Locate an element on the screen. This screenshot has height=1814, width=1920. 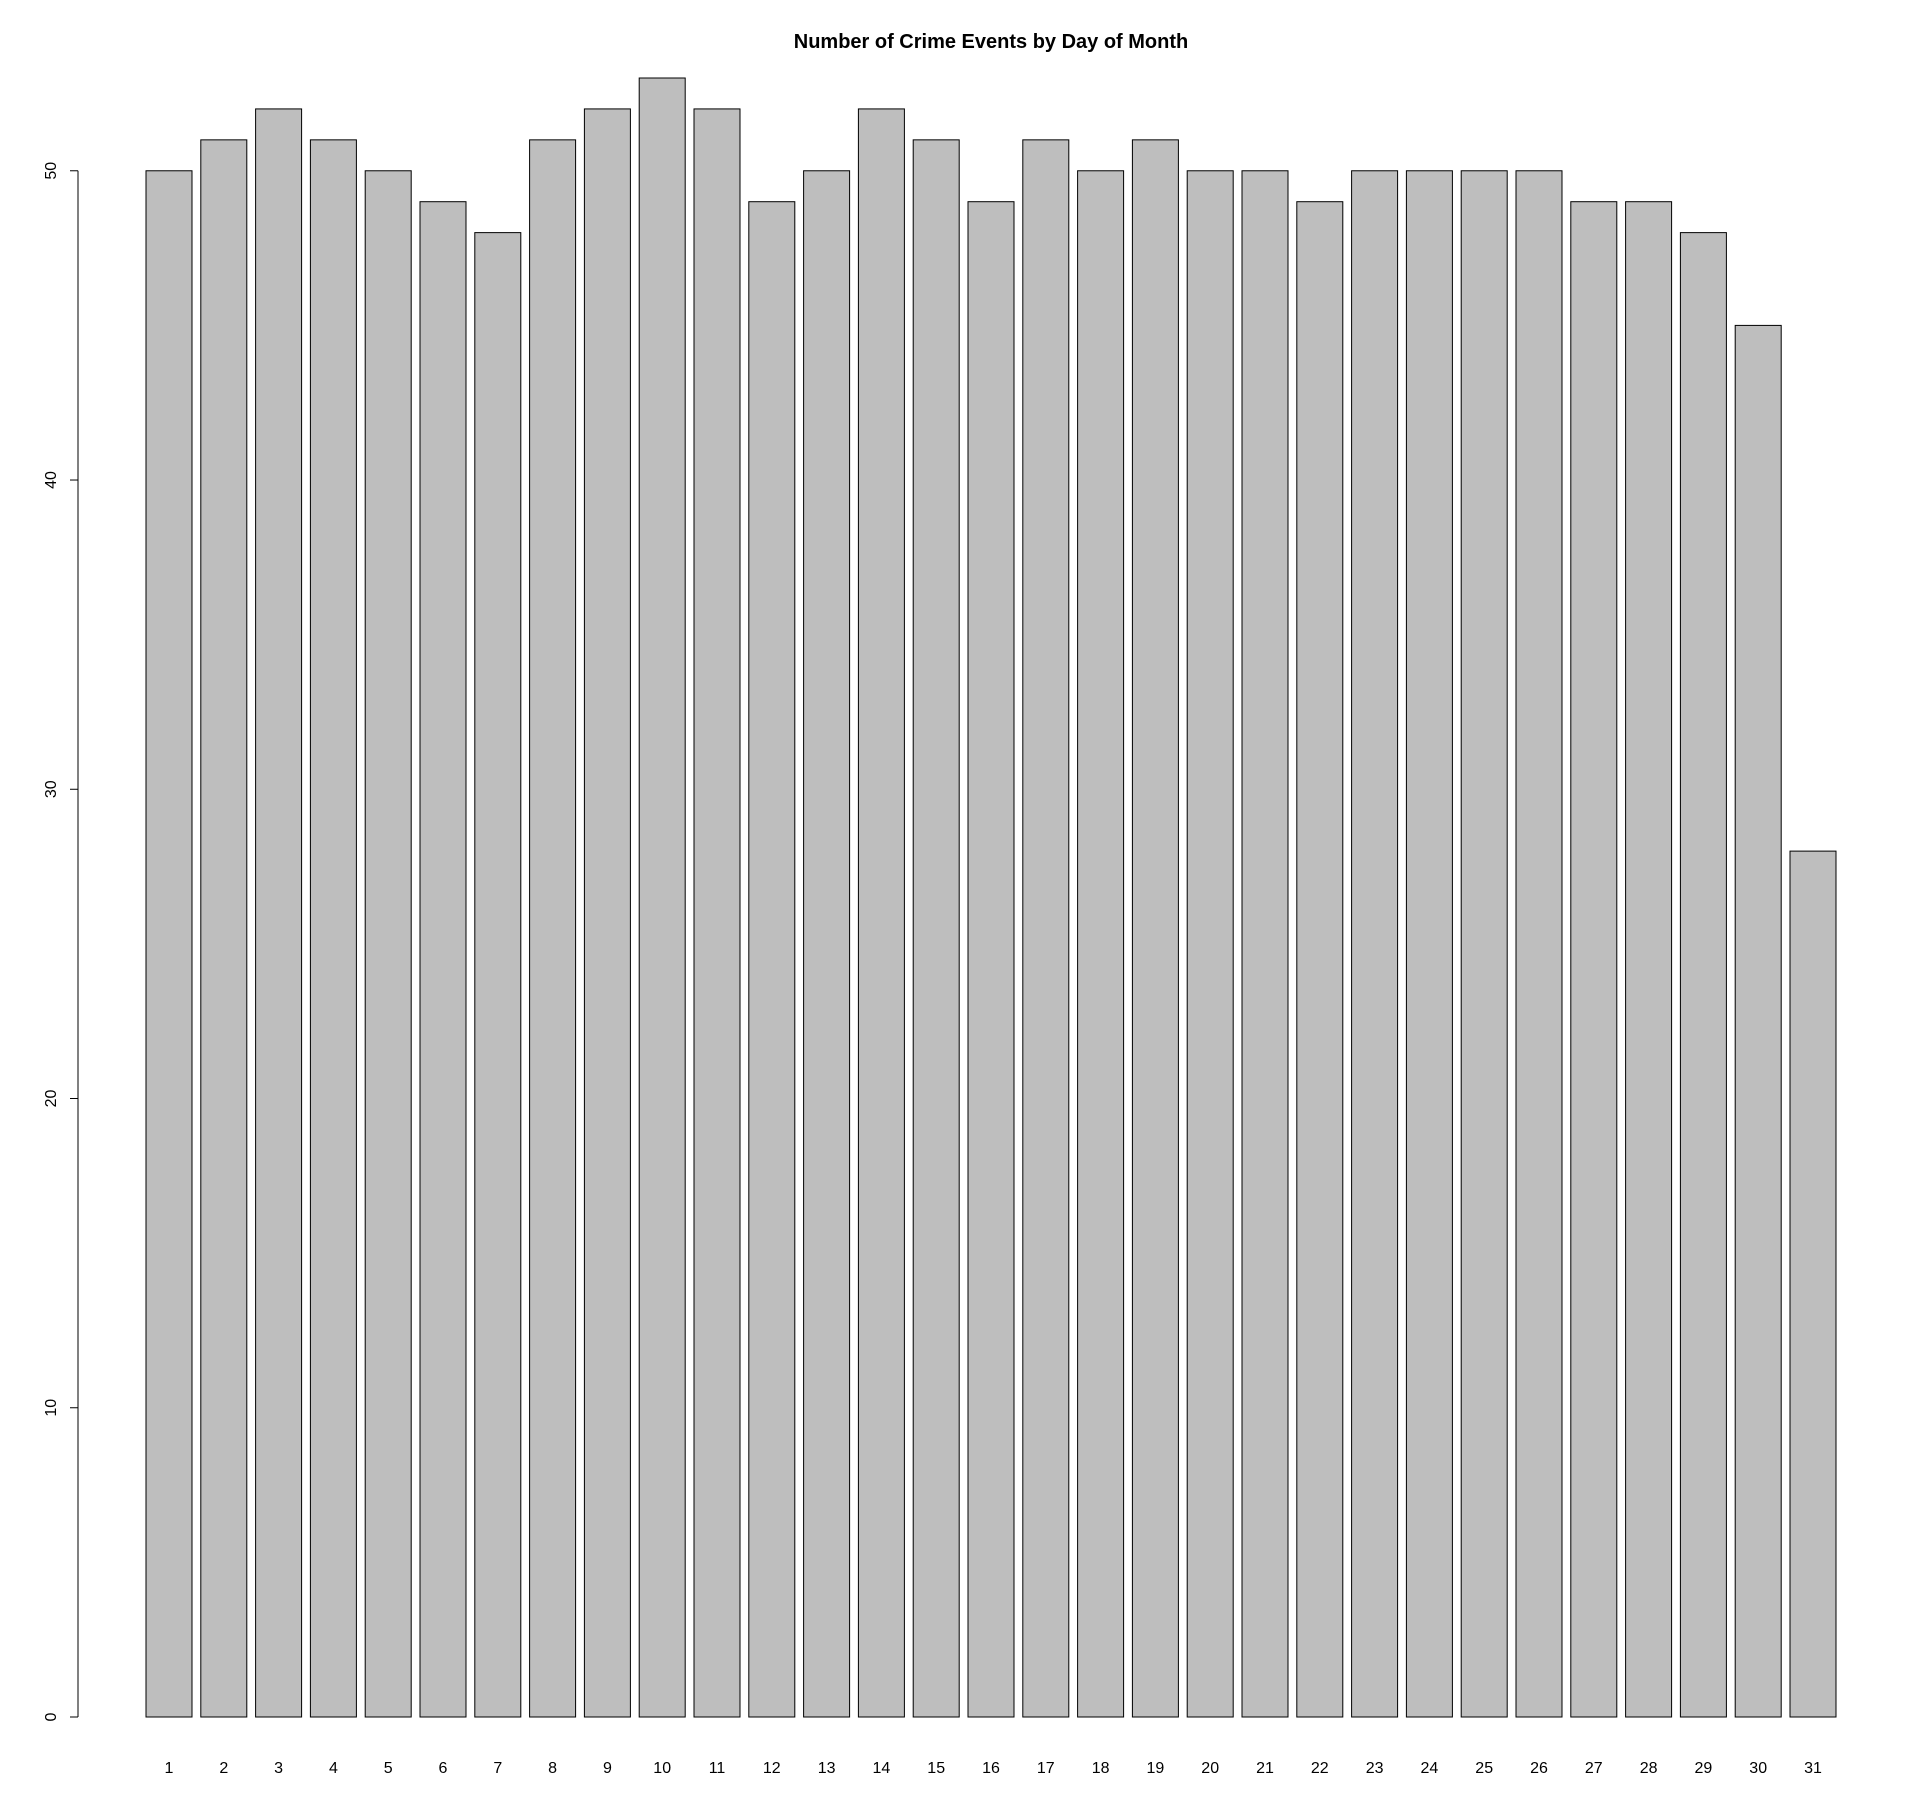
x-tick-label: 28 is located at coordinates (1649, 1768).